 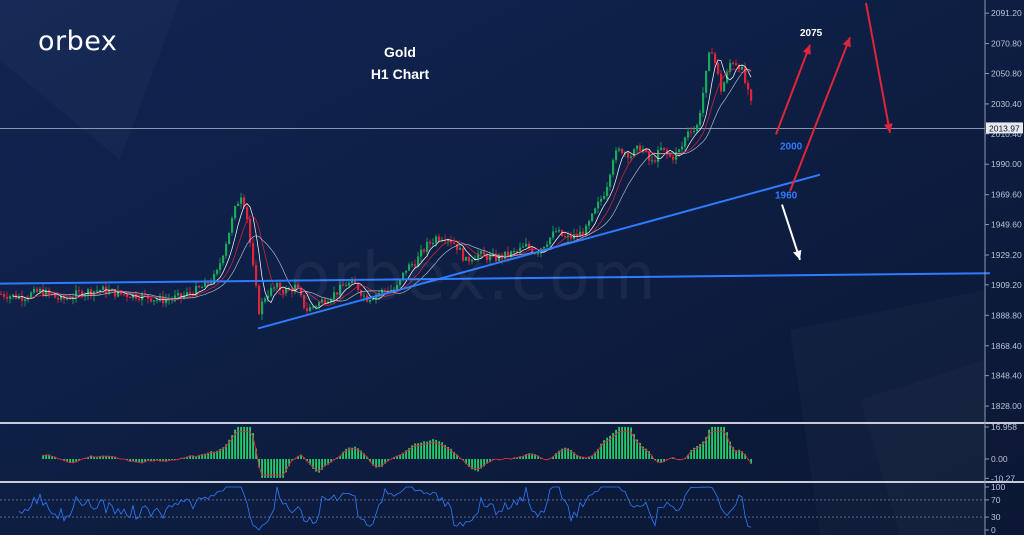 What do you see at coordinates (1006, 195) in the screenshot?
I see `y-tick-label: 1969.60` at bounding box center [1006, 195].